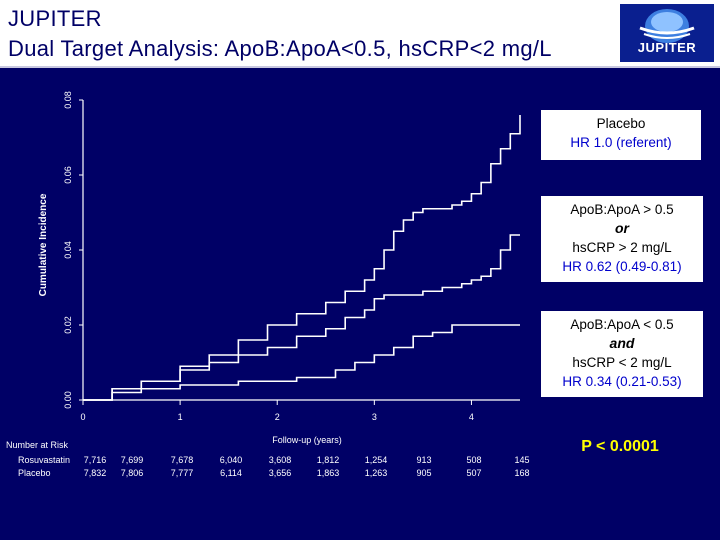 This screenshot has width=720, height=540. Describe the element at coordinates (68, 175) in the screenshot. I see `y-tick-label: 0.06` at that location.